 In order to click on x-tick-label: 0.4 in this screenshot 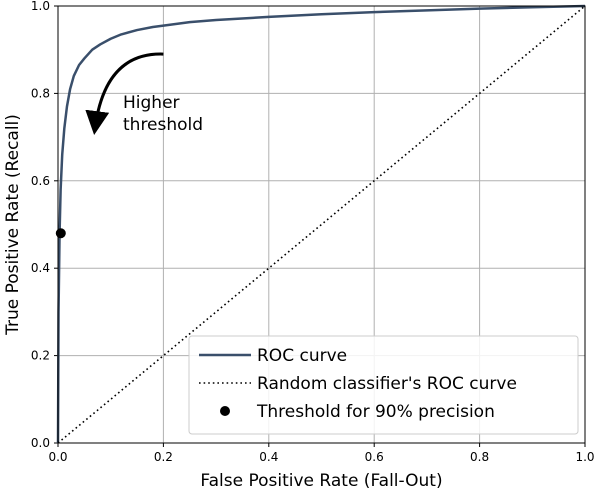, I will do `click(268, 457)`.